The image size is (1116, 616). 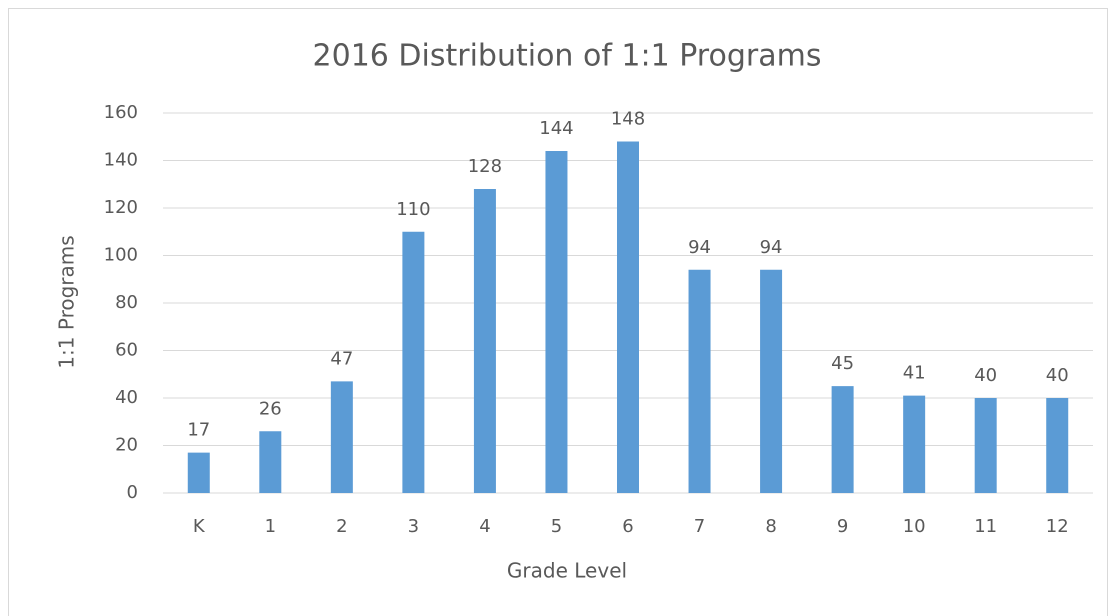 I want to click on y-tick-label: 60, so click(x=126, y=350).